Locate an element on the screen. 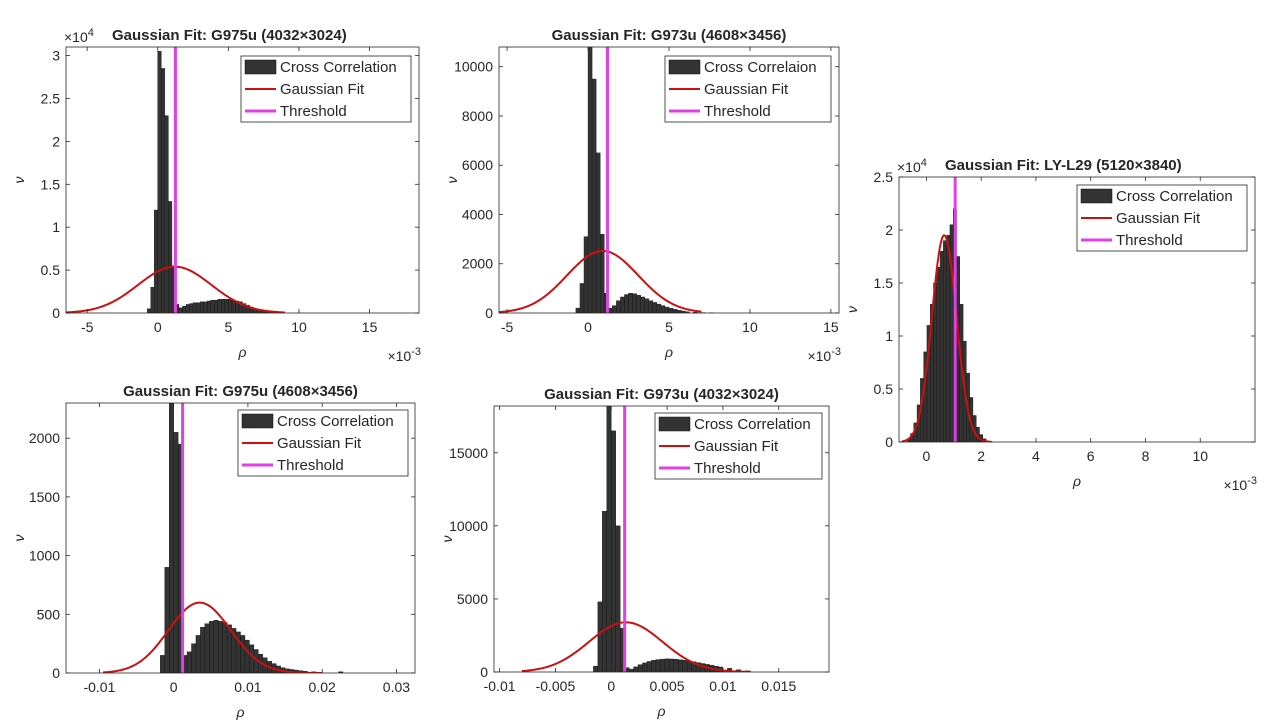  y-tick-label: 0.5 is located at coordinates (884, 389).